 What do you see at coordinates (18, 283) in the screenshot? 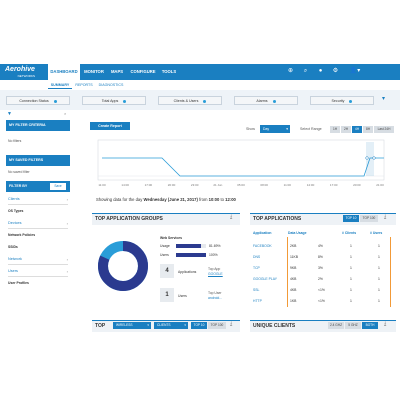
I see `filter-user-profiles: User Profiles` at bounding box center [18, 283].